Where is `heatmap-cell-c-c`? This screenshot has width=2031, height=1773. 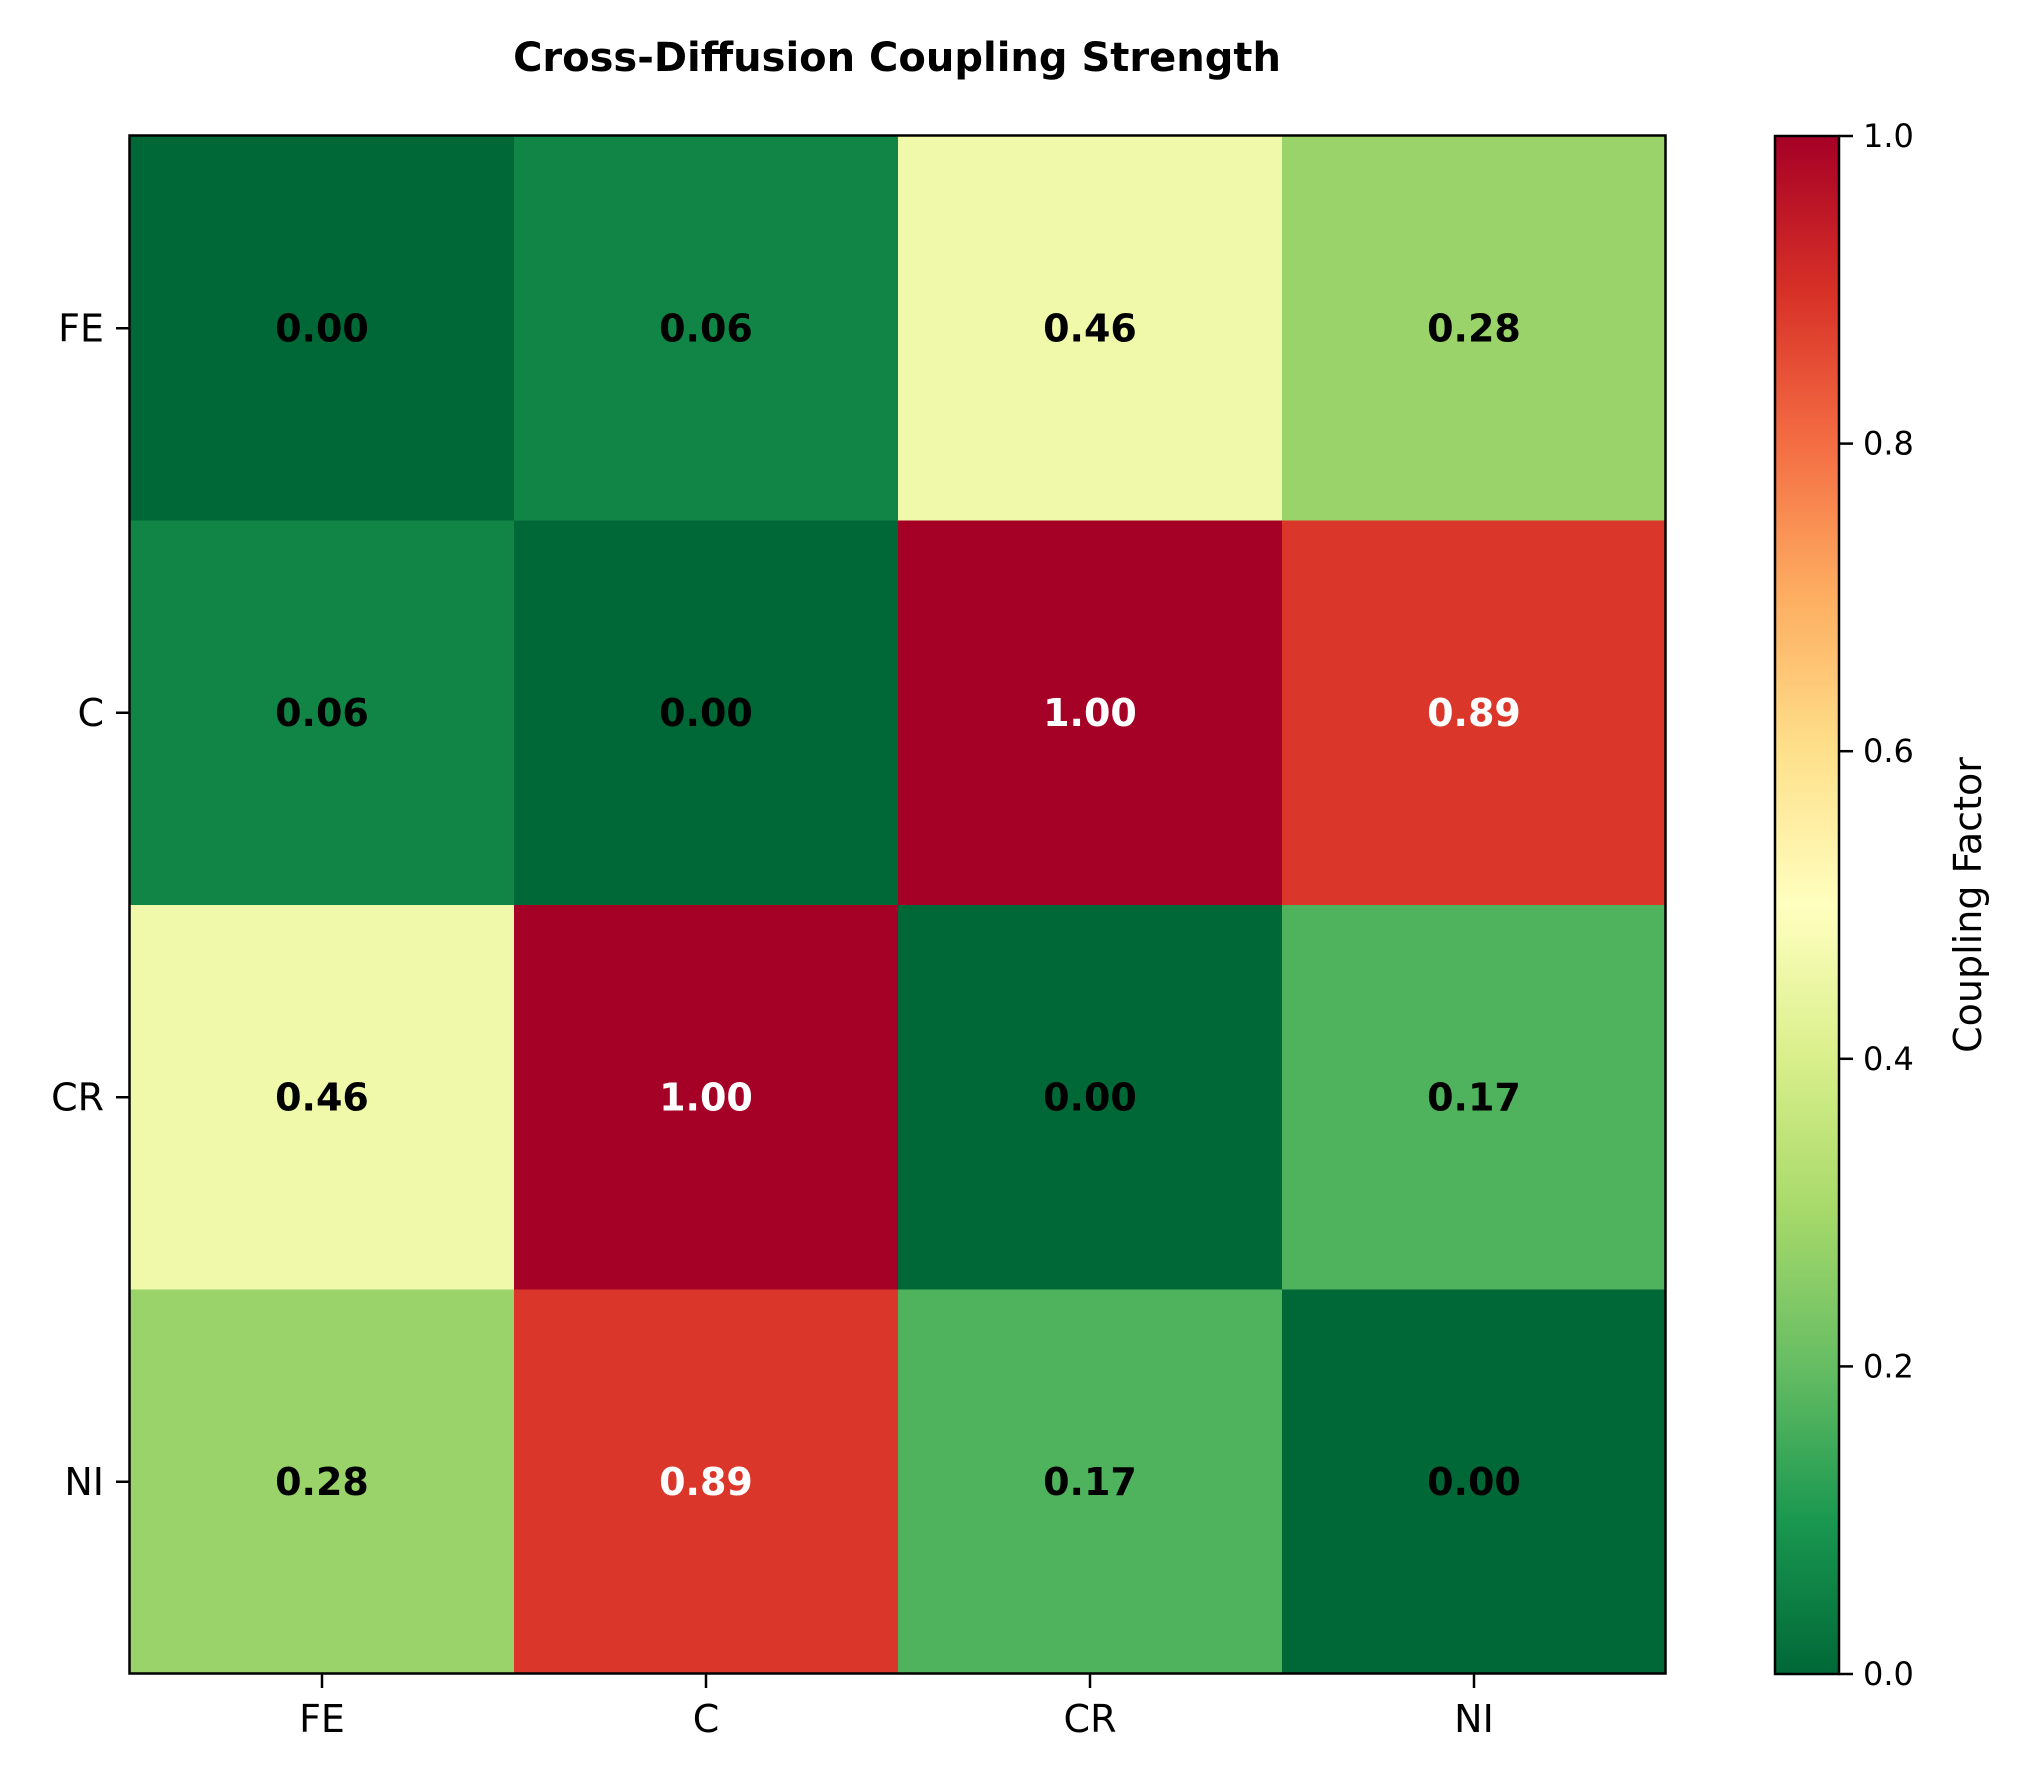
heatmap-cell-c-c is located at coordinates (706, 713).